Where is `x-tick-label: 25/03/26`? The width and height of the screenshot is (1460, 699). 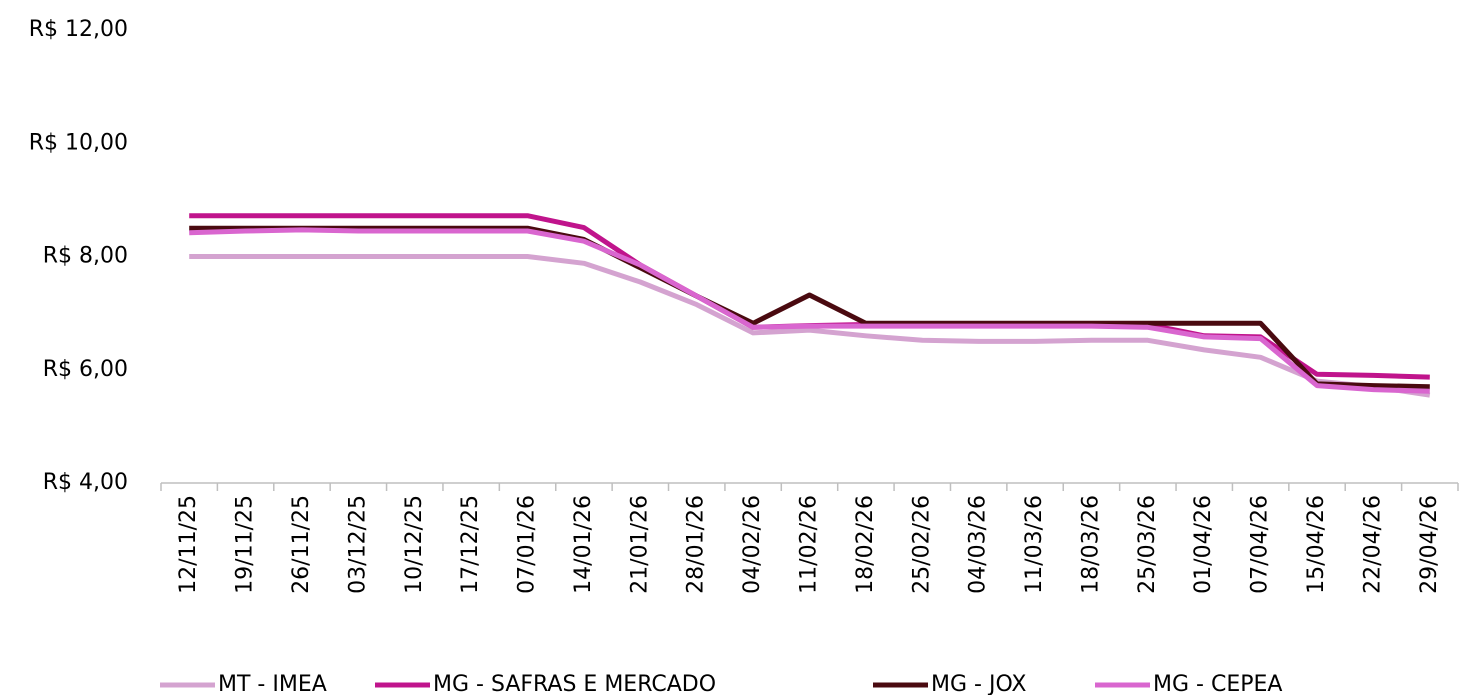
x-tick-label: 25/03/26 is located at coordinates (1147, 544).